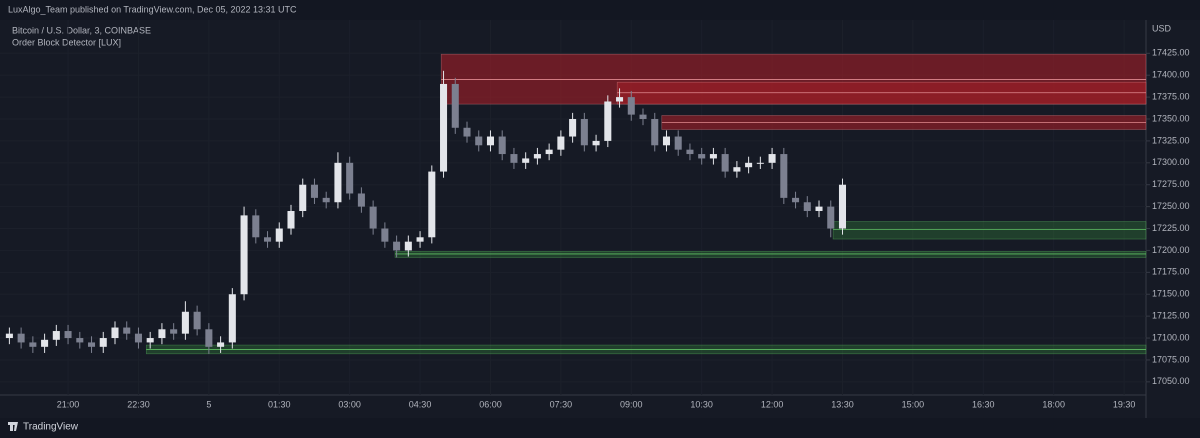 This screenshot has height=438, width=1200. I want to click on y-tick-label: 17350.00, so click(1171, 118).